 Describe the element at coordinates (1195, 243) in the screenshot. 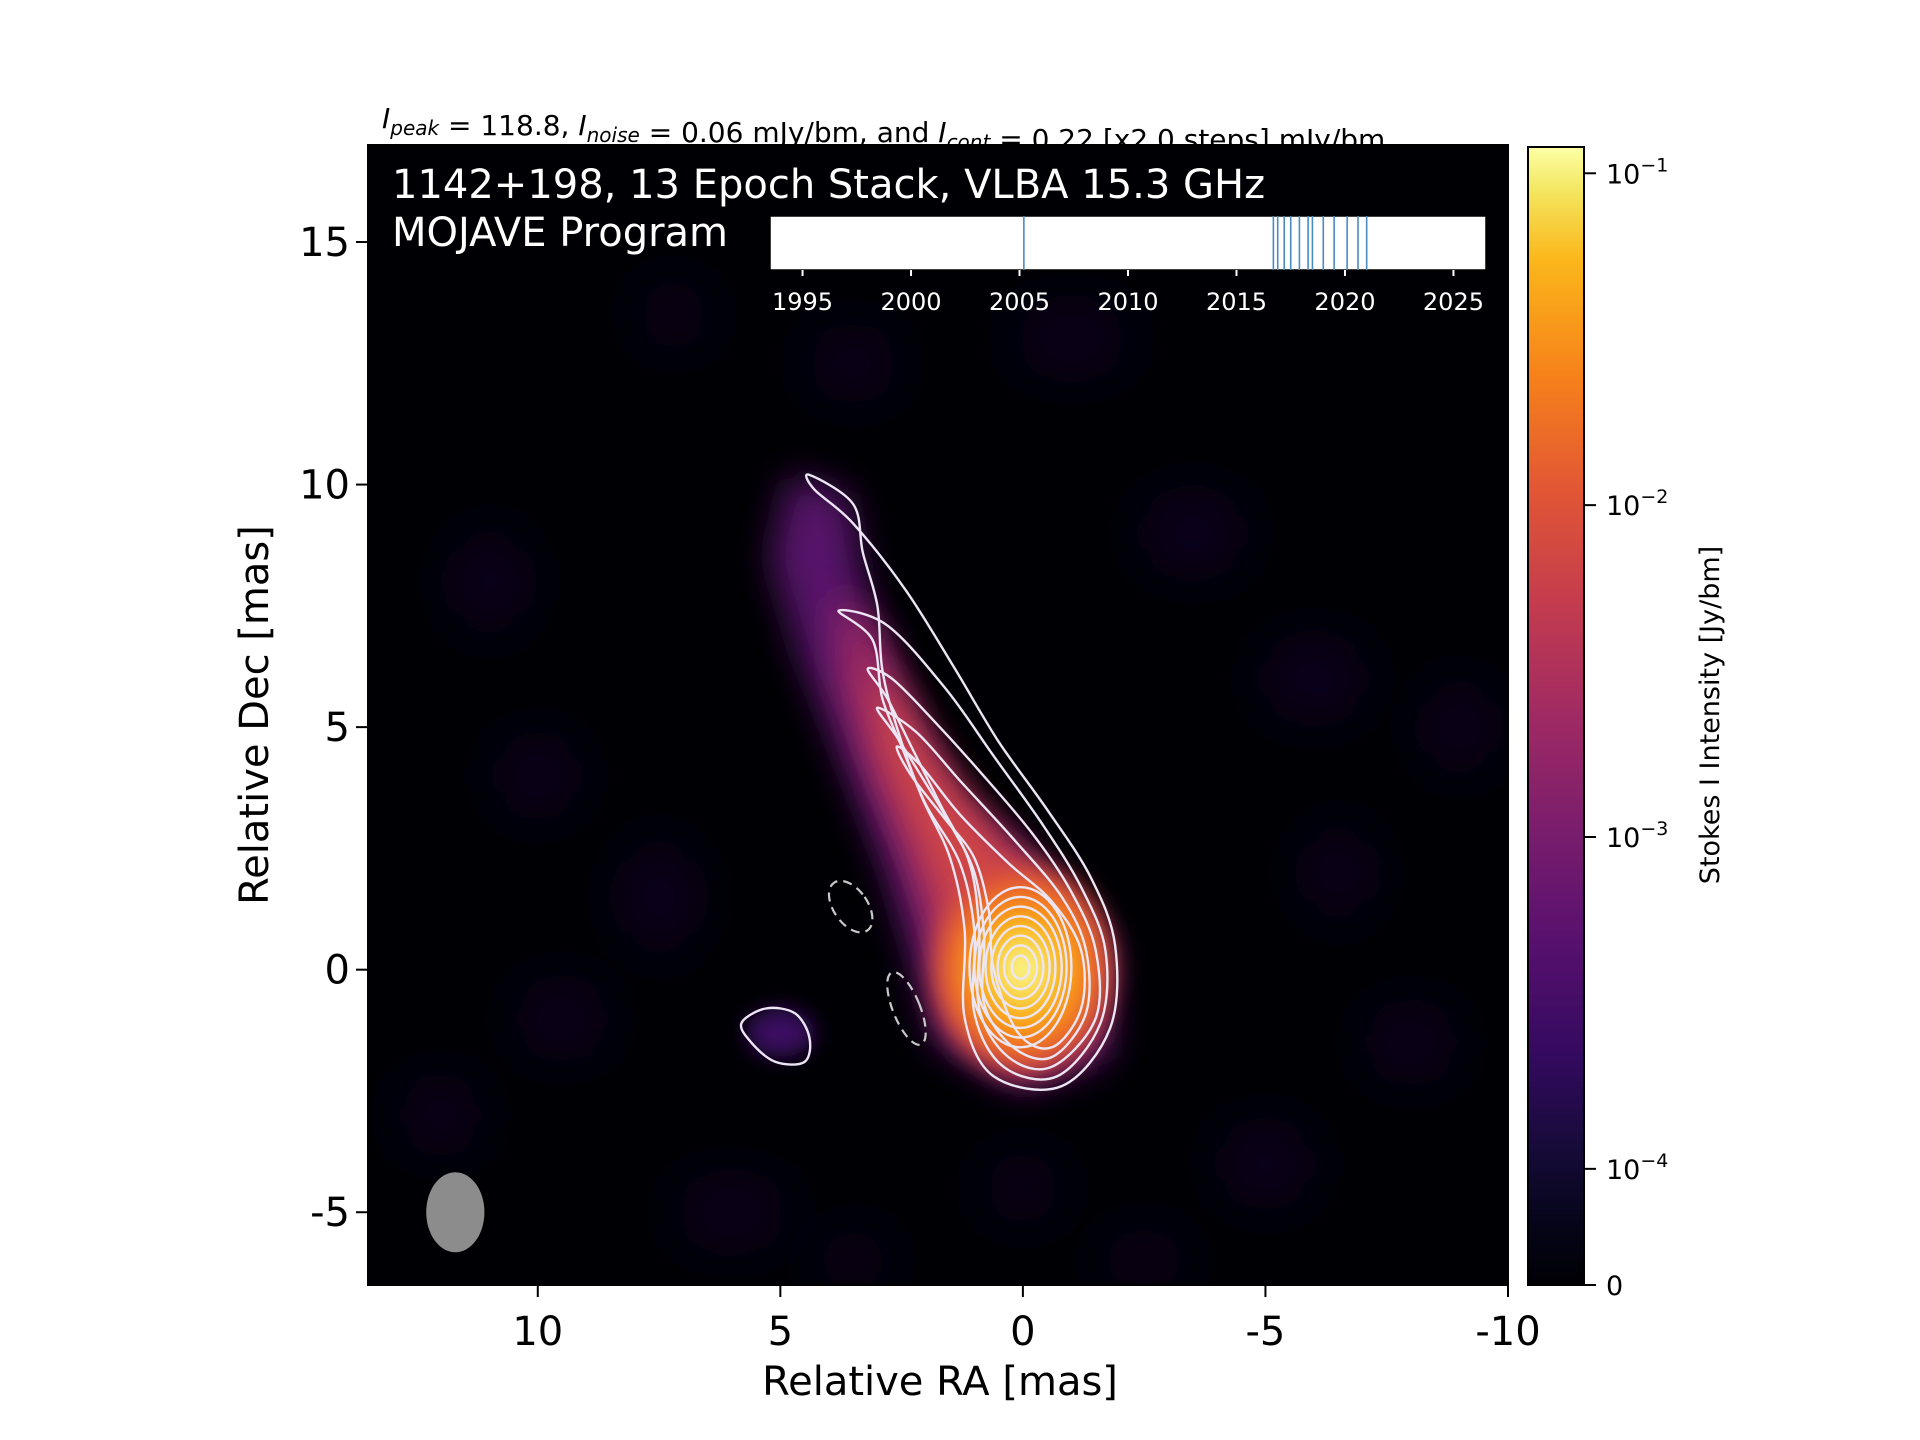

I see `epoch-lines` at that location.